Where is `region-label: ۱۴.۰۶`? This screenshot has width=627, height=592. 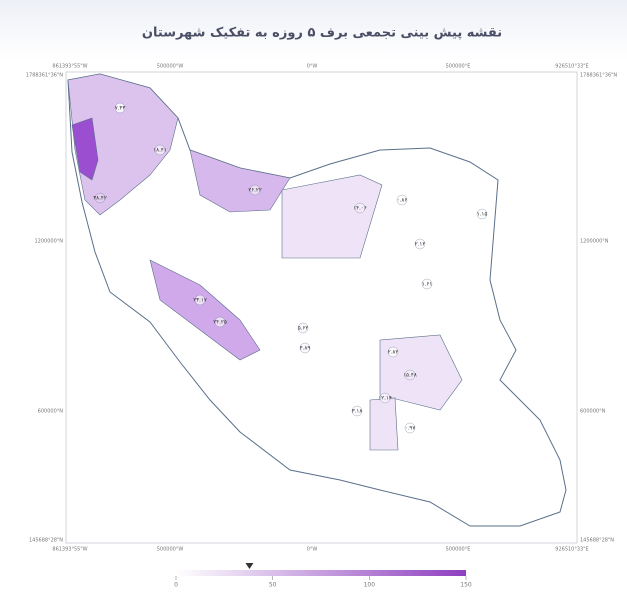 region-label: ۱۴.۰۶ is located at coordinates (360, 209).